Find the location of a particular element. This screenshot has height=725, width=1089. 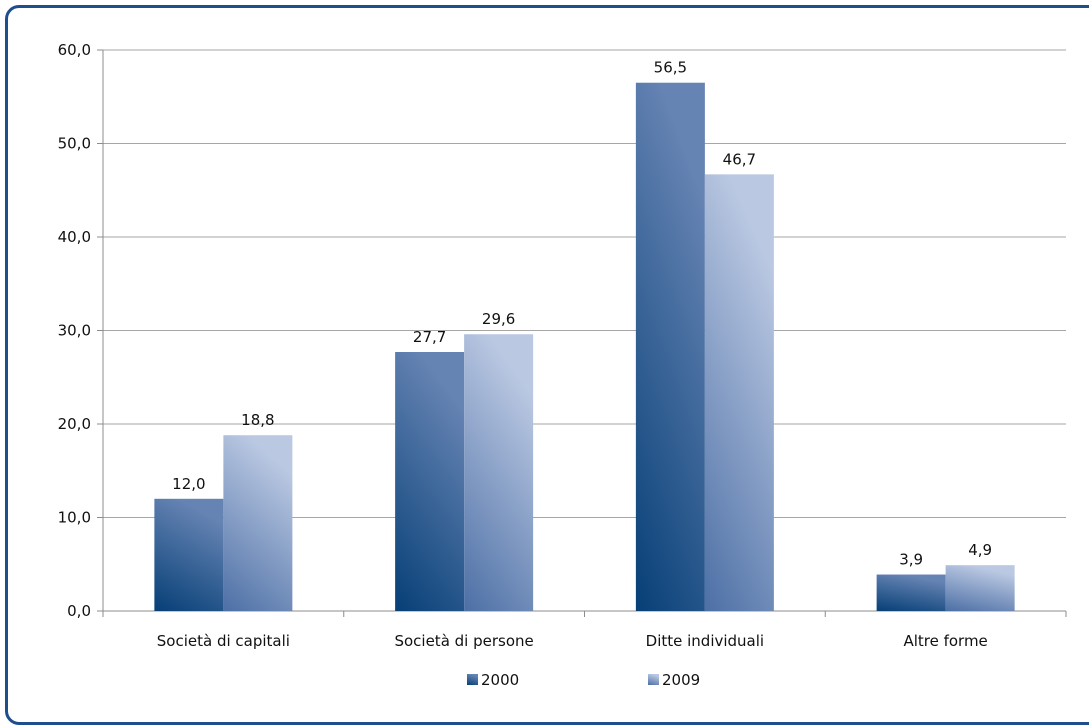

data-label: 29,6 is located at coordinates (498, 319).